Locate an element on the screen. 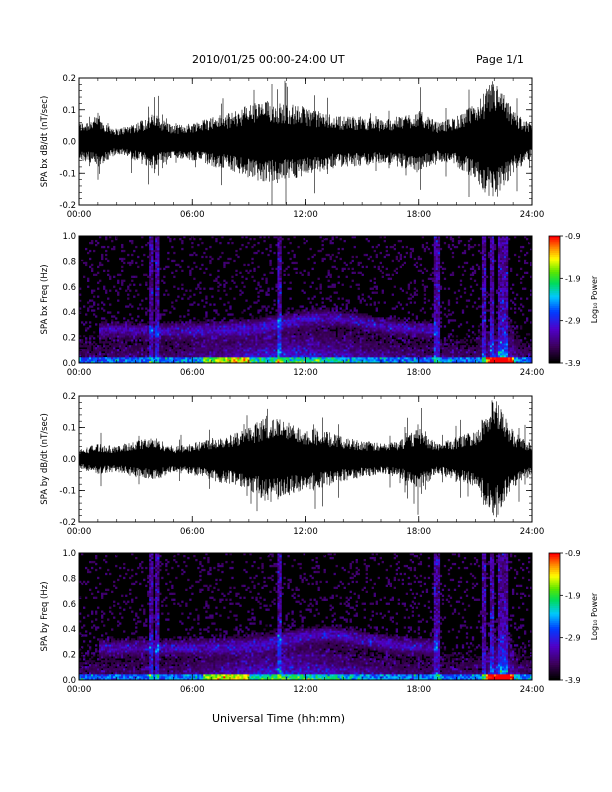  page-number: Page 1/1 is located at coordinates (500, 59).